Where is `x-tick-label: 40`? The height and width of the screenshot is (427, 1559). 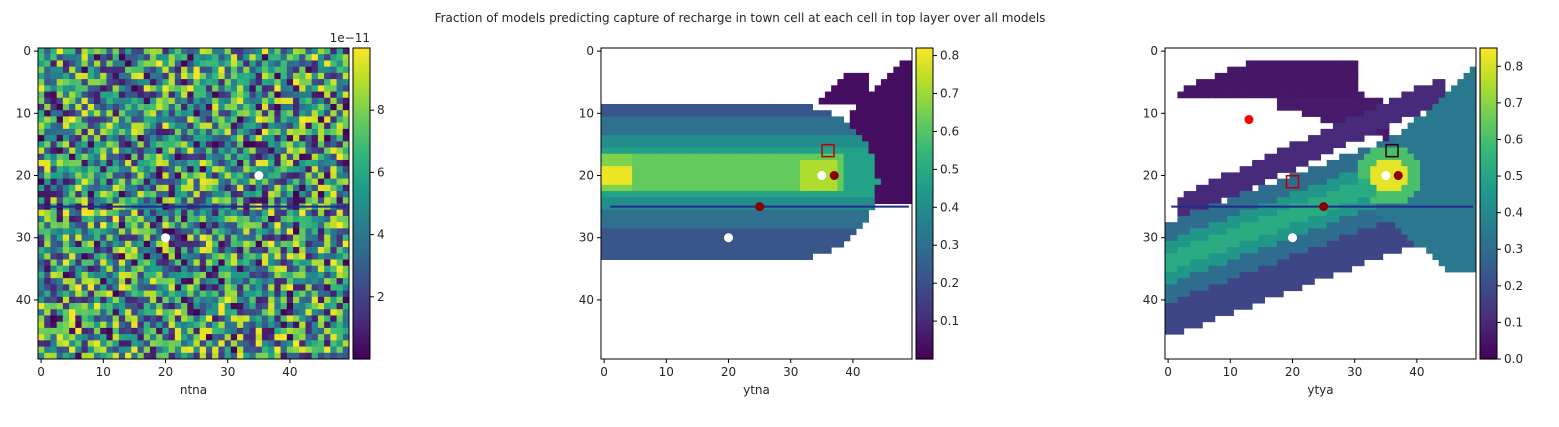
x-tick-label: 40 is located at coordinates (289, 372).